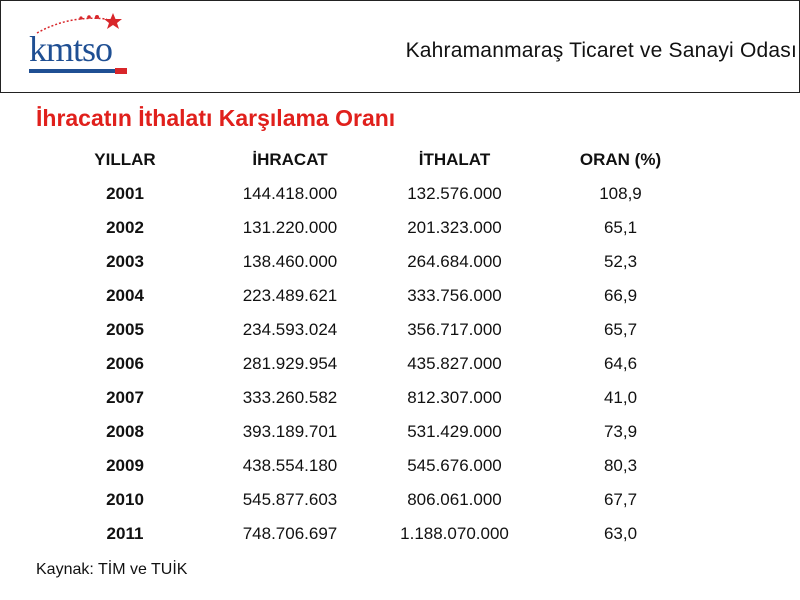 Image resolution: width=800 pixels, height=600 pixels. What do you see at coordinates (620, 431) in the screenshot?
I see `cell-ratio: 73,9` at bounding box center [620, 431].